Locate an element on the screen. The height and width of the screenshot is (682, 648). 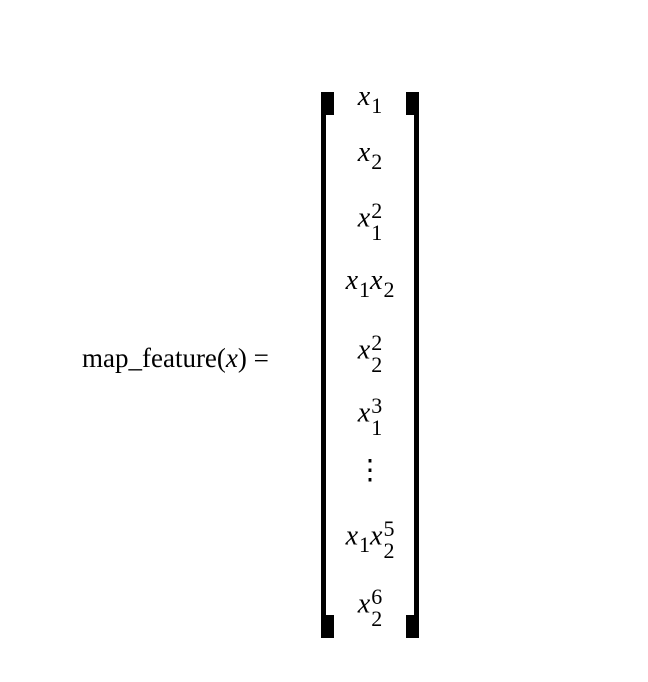
right-bracket-bottom-serif is located at coordinates (412, 626).